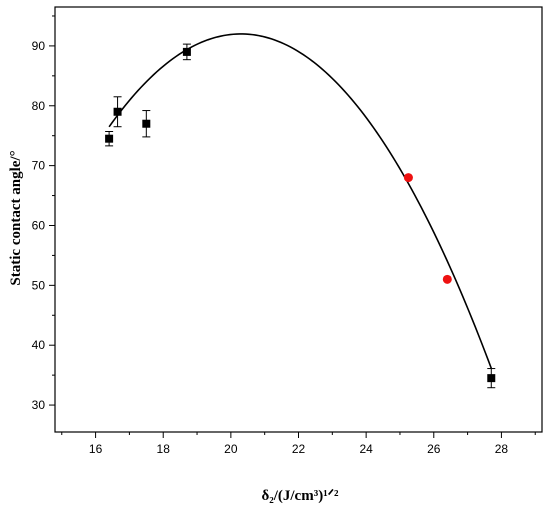 This screenshot has height=515, width=550. What do you see at coordinates (39, 285) in the screenshot?
I see `y-tick-label: 50` at bounding box center [39, 285].